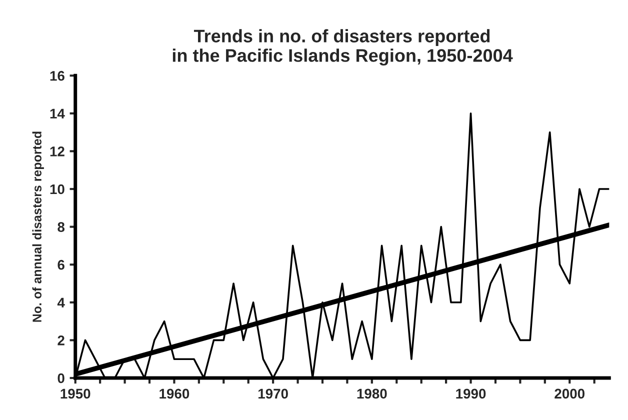  I want to click on y-tick-label: 10, so click(57, 189).